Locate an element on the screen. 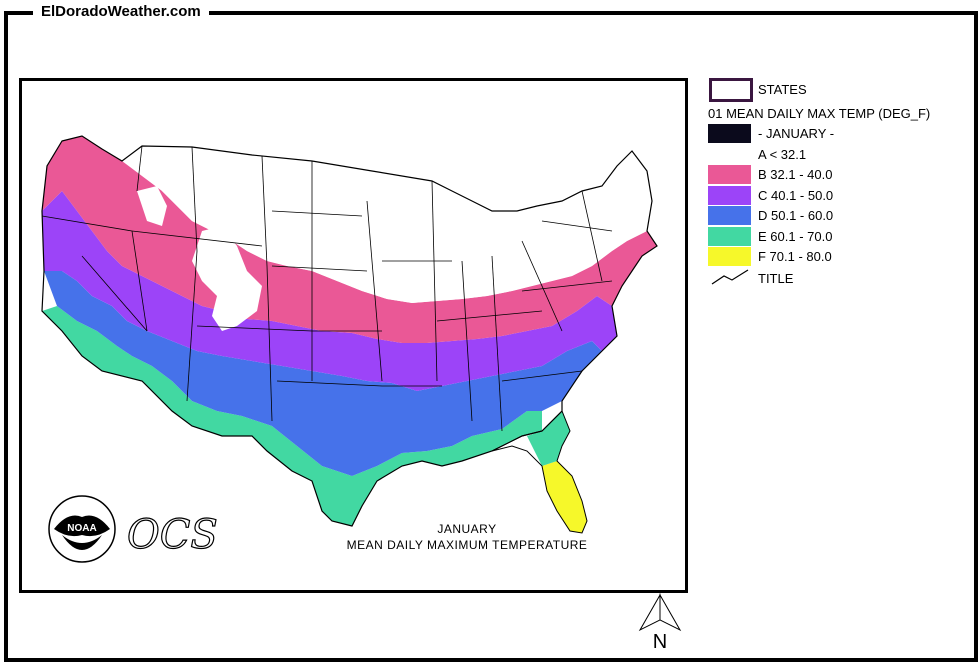 This screenshot has height=662, width=980. north-arrow-icon: N is located at coordinates (660, 623).